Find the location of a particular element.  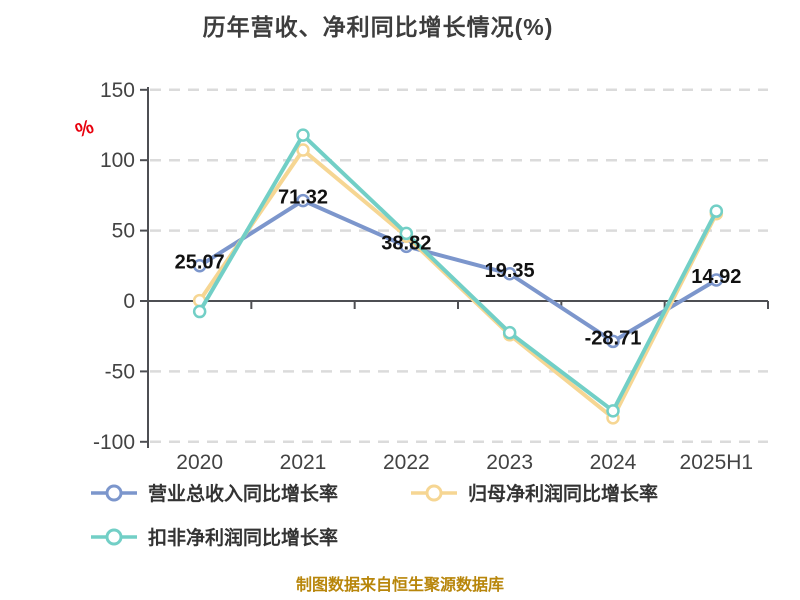

data-point-label: 71.32 is located at coordinates (303, 198).